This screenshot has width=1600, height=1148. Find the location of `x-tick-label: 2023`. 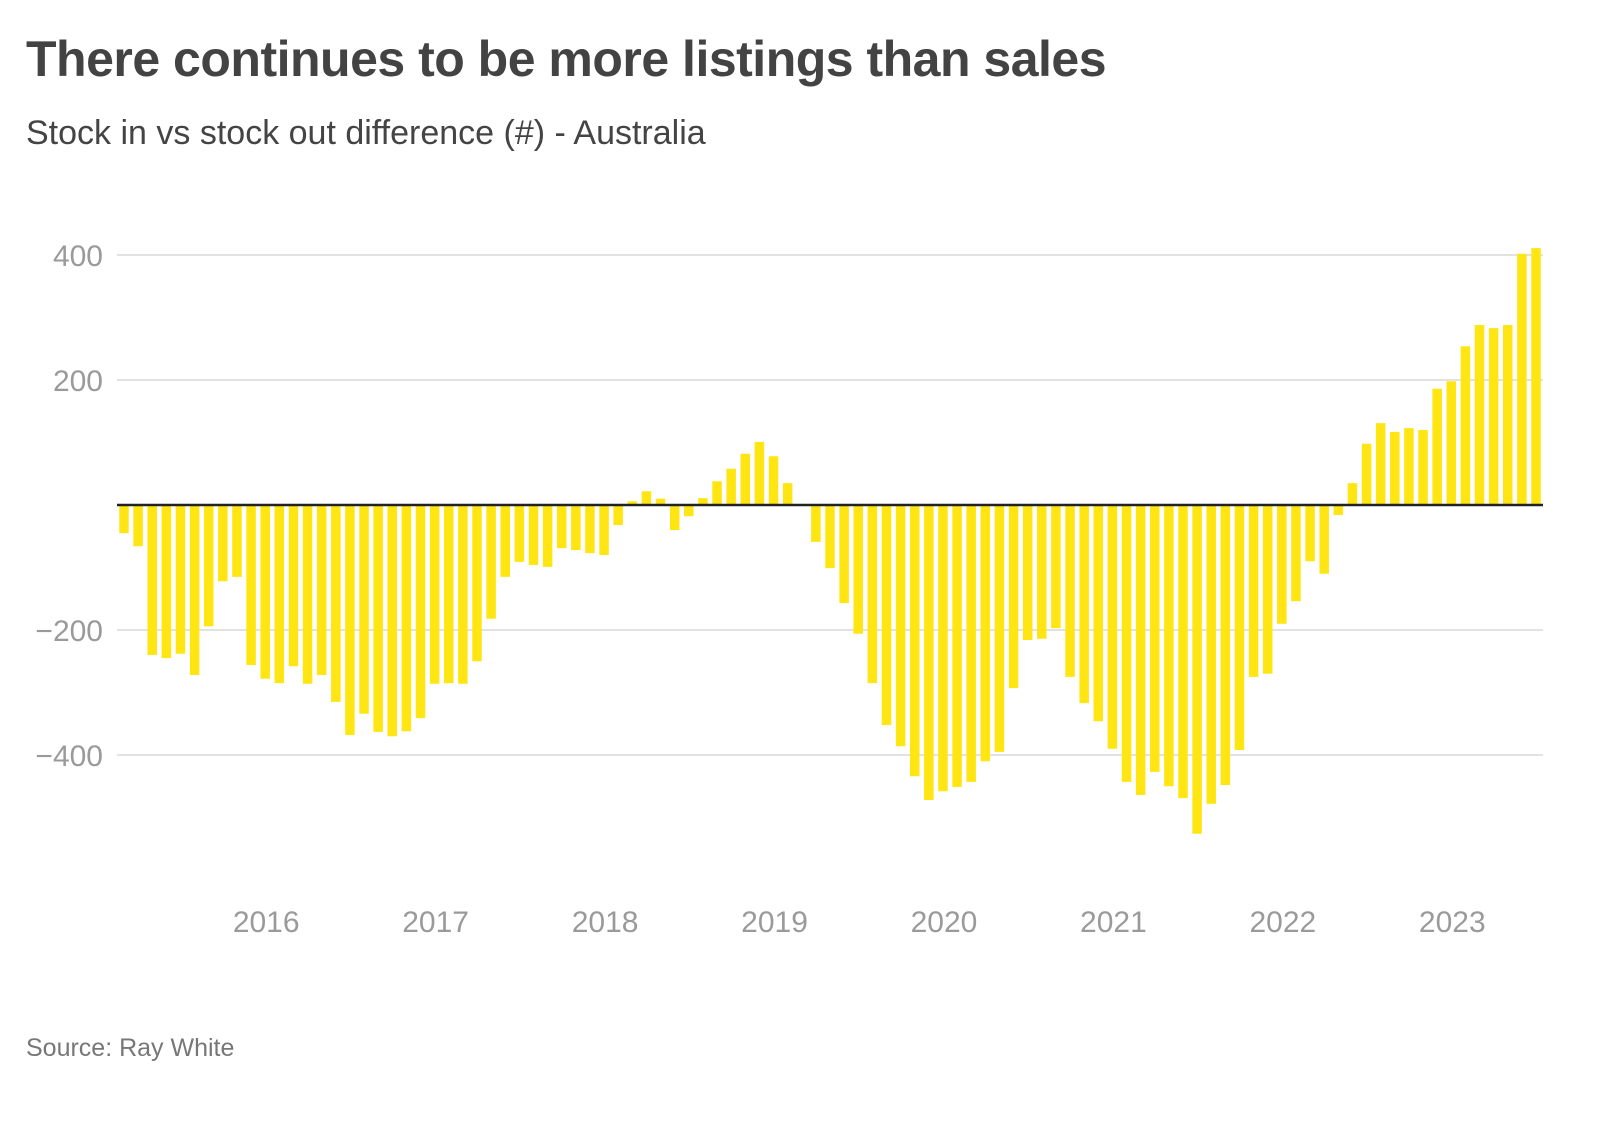

x-tick-label: 2023 is located at coordinates (1452, 922).